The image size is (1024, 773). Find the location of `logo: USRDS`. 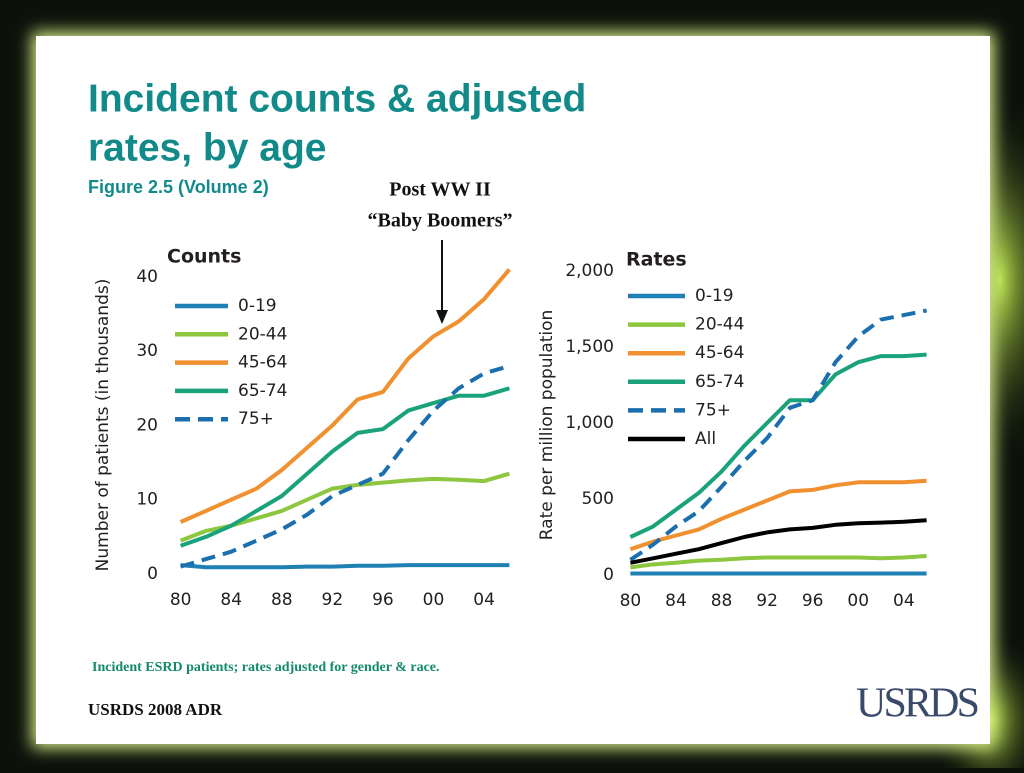

logo: USRDS is located at coordinates (918, 704).